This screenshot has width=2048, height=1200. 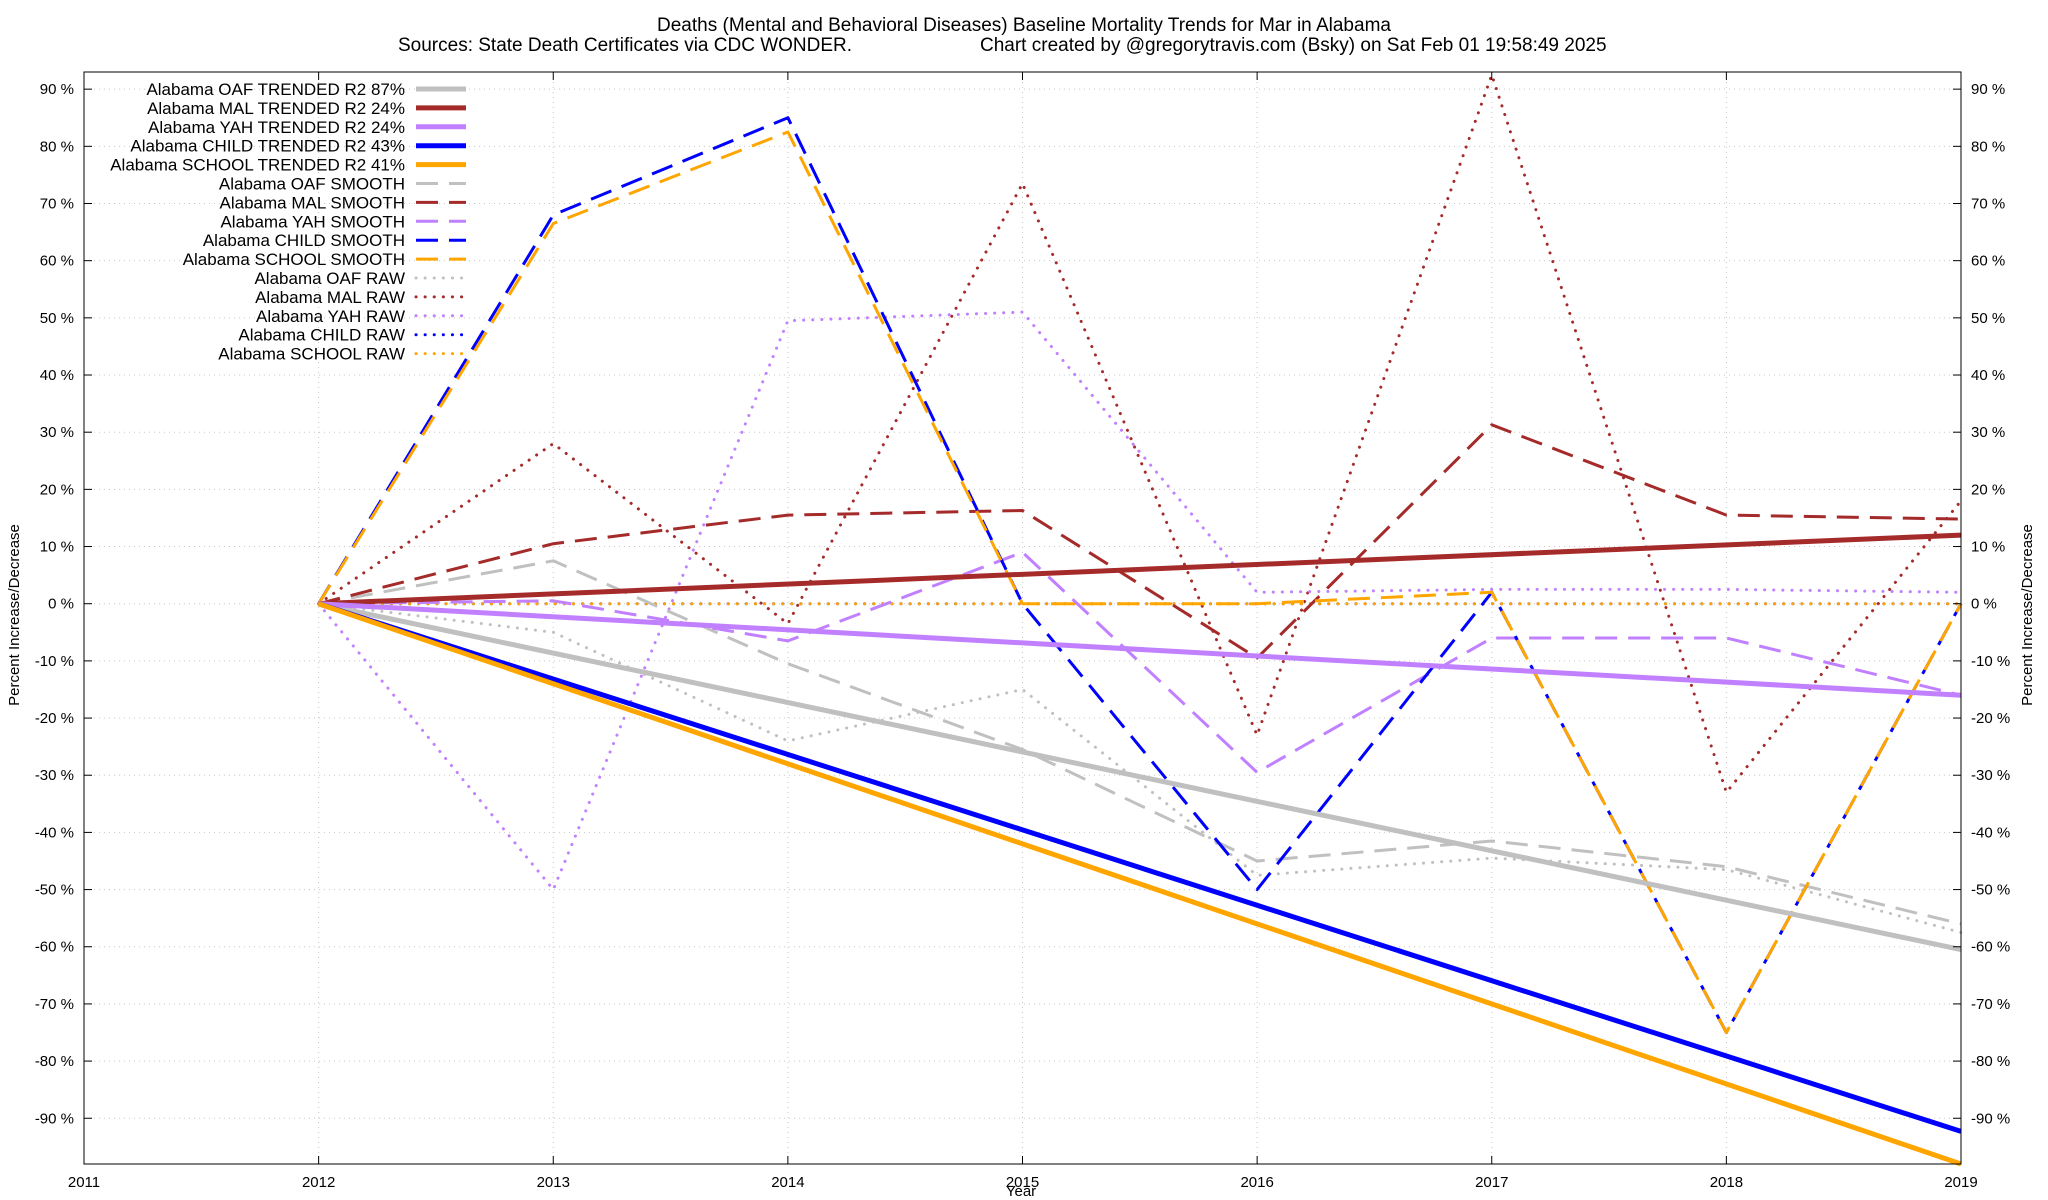 I want to click on x-tick-label: 2014, so click(x=787, y=1182).